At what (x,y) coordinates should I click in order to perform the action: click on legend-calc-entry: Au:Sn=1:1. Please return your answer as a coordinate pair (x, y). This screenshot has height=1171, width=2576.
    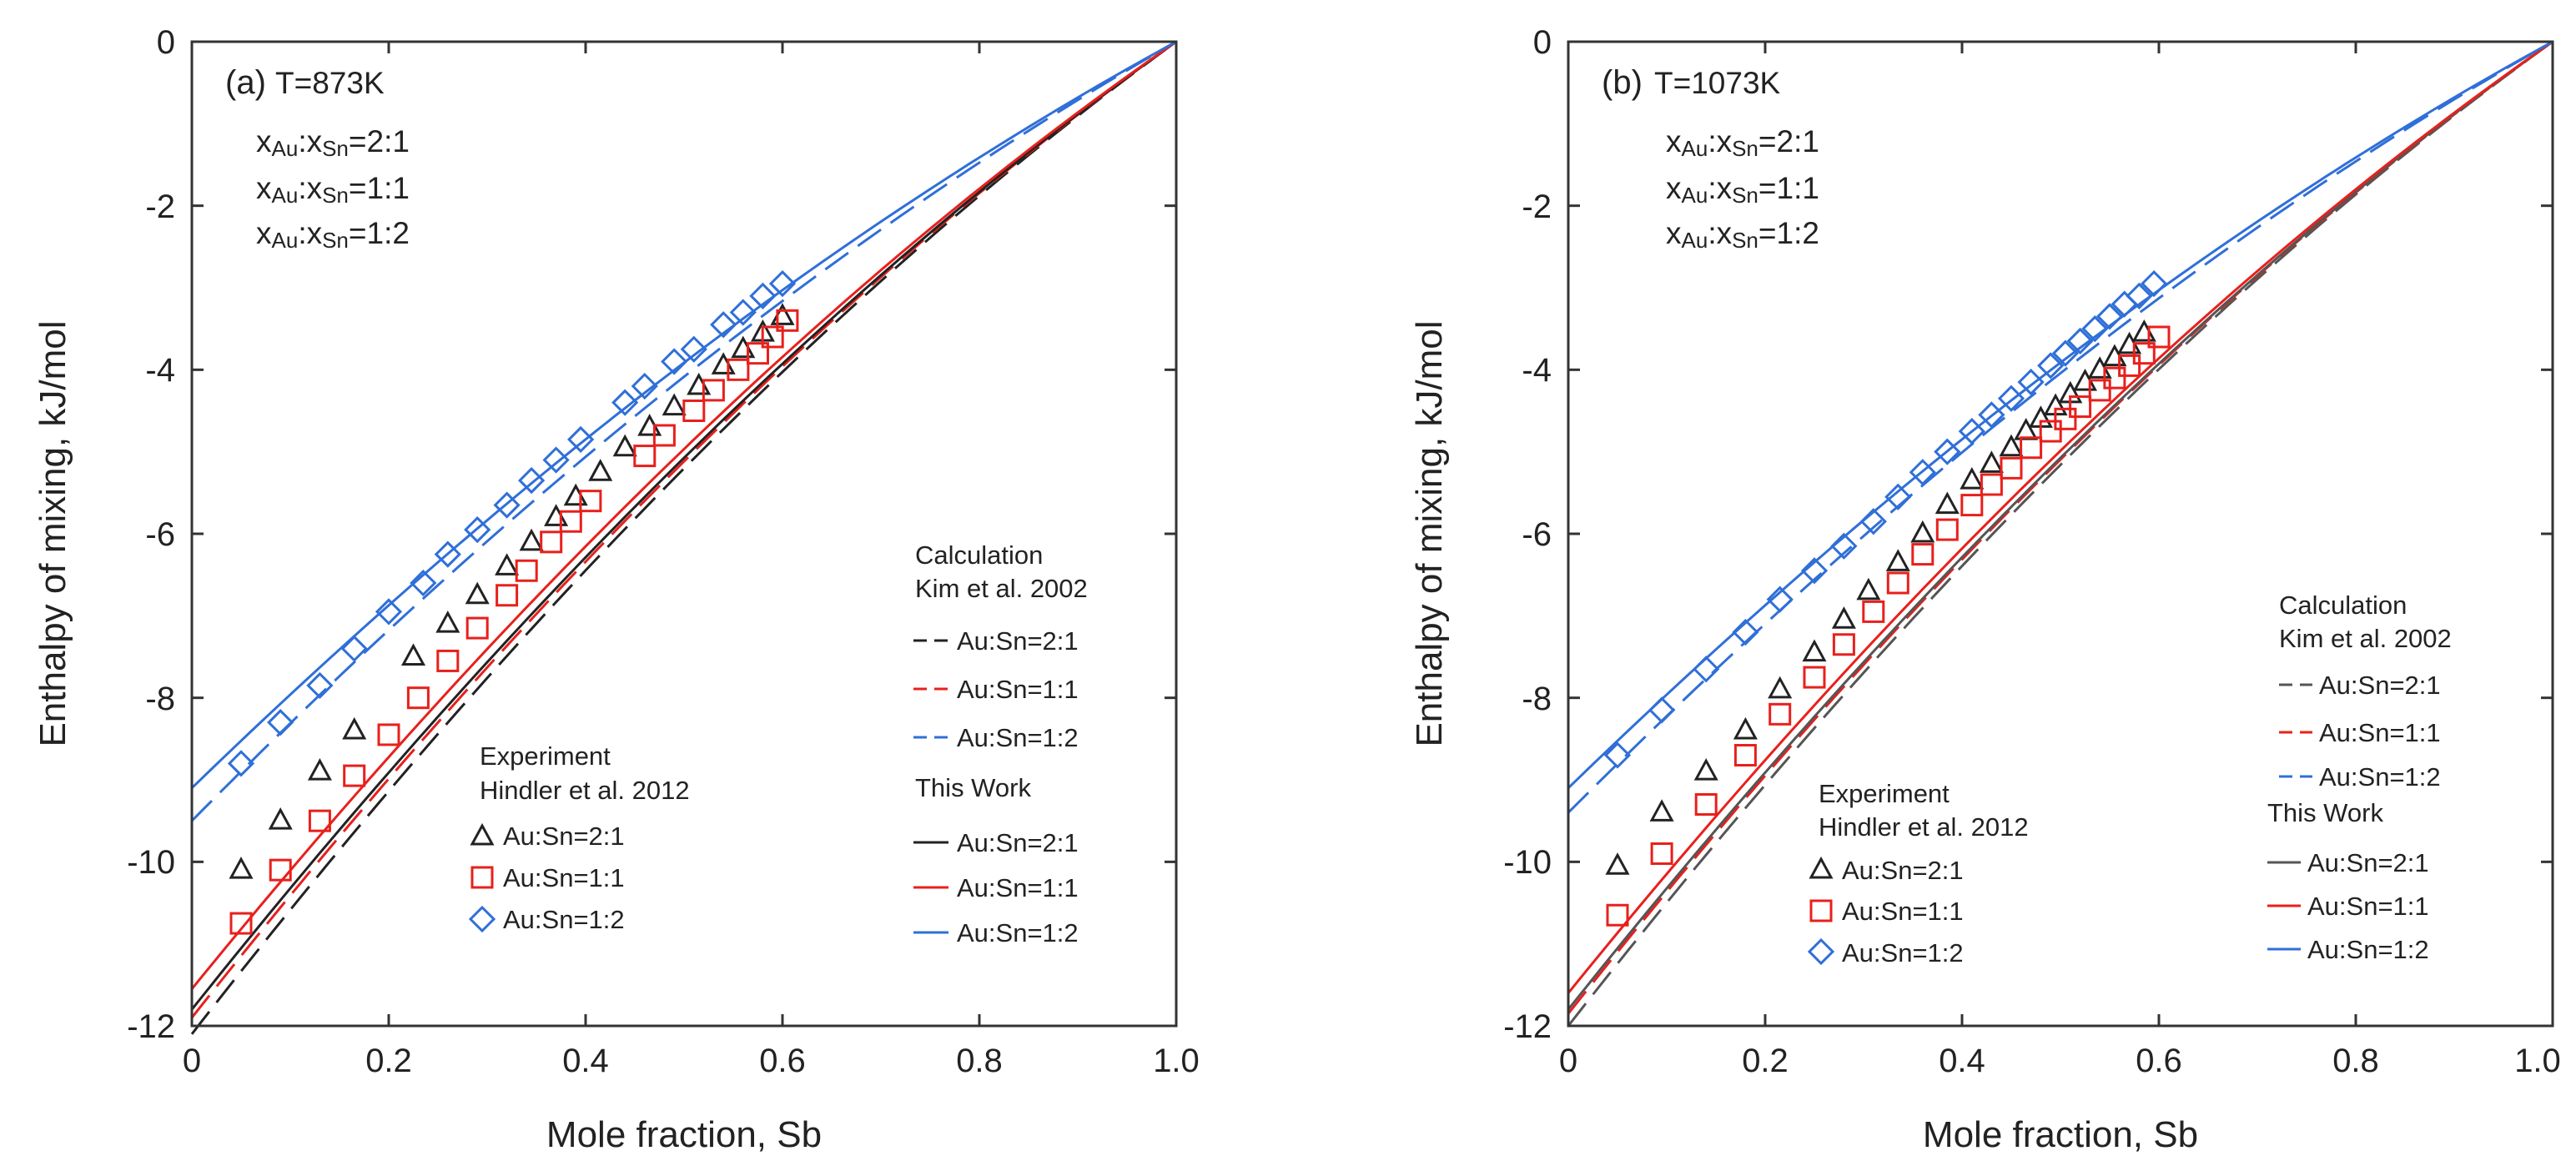
    Looking at the image, I should click on (1018, 689).